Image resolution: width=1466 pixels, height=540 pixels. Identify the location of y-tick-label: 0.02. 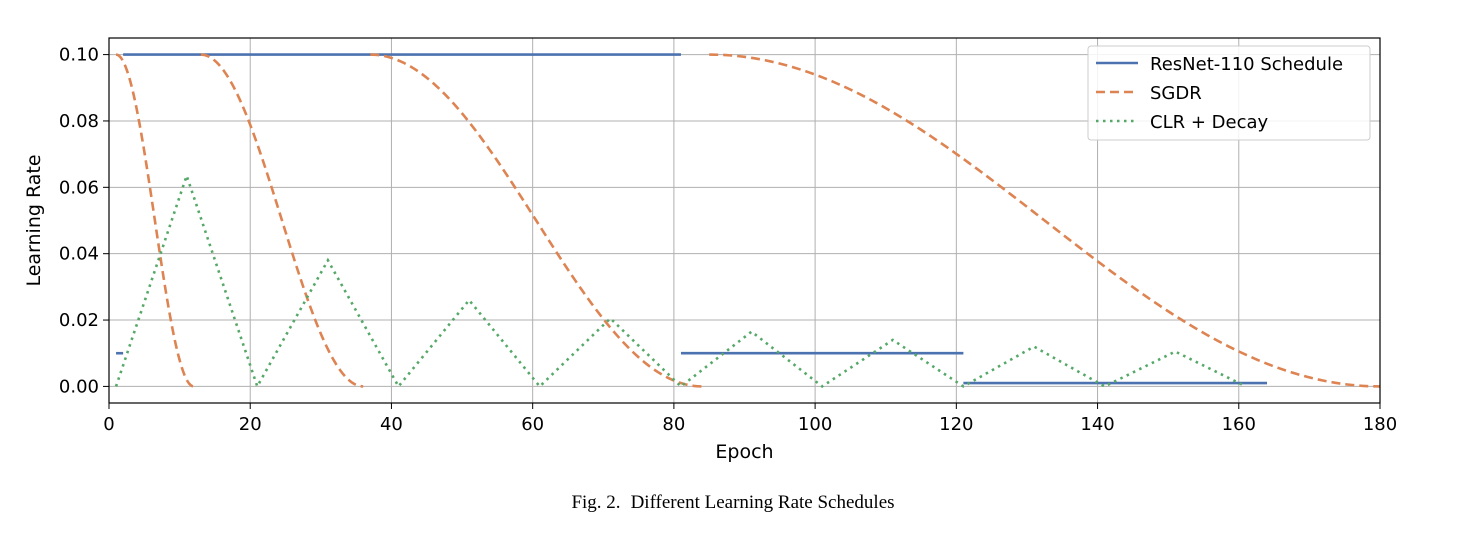
(79, 320).